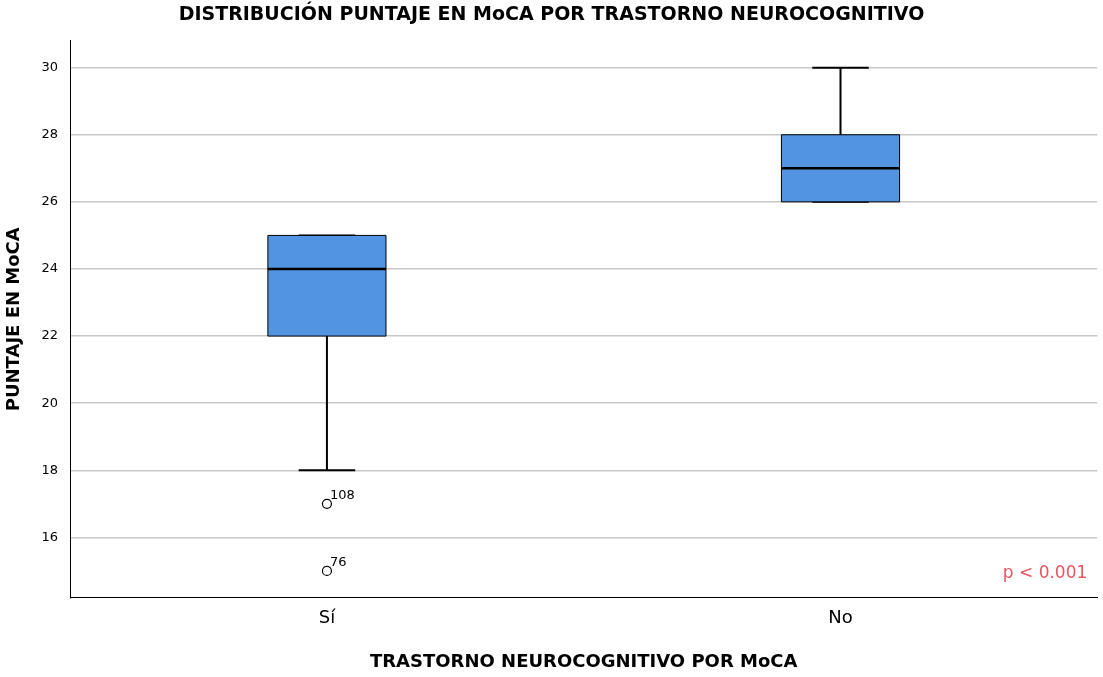  I want to click on y-tick-label: 26, so click(50, 201).